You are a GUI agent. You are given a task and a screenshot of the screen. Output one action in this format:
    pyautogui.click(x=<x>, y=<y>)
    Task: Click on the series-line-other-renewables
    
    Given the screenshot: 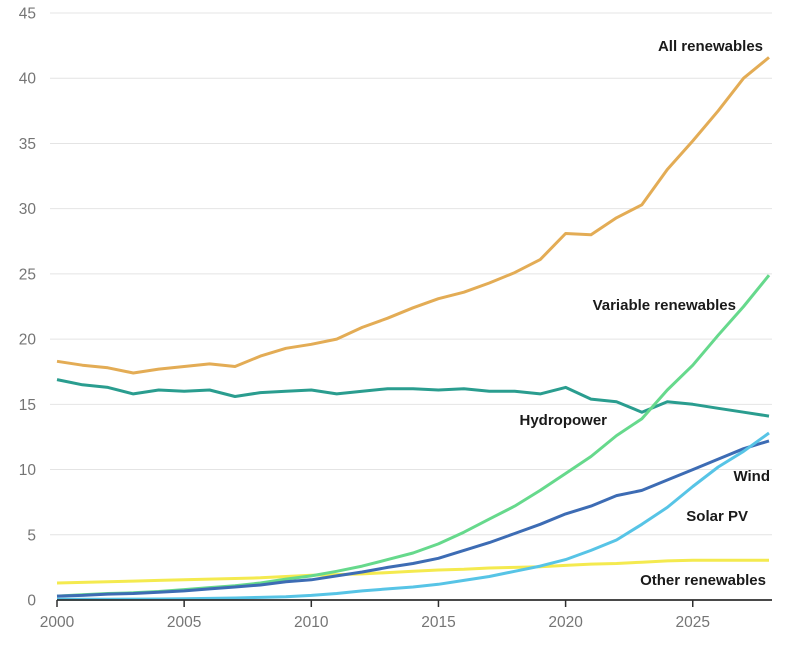 What is the action you would take?
    pyautogui.click(x=412, y=571)
    